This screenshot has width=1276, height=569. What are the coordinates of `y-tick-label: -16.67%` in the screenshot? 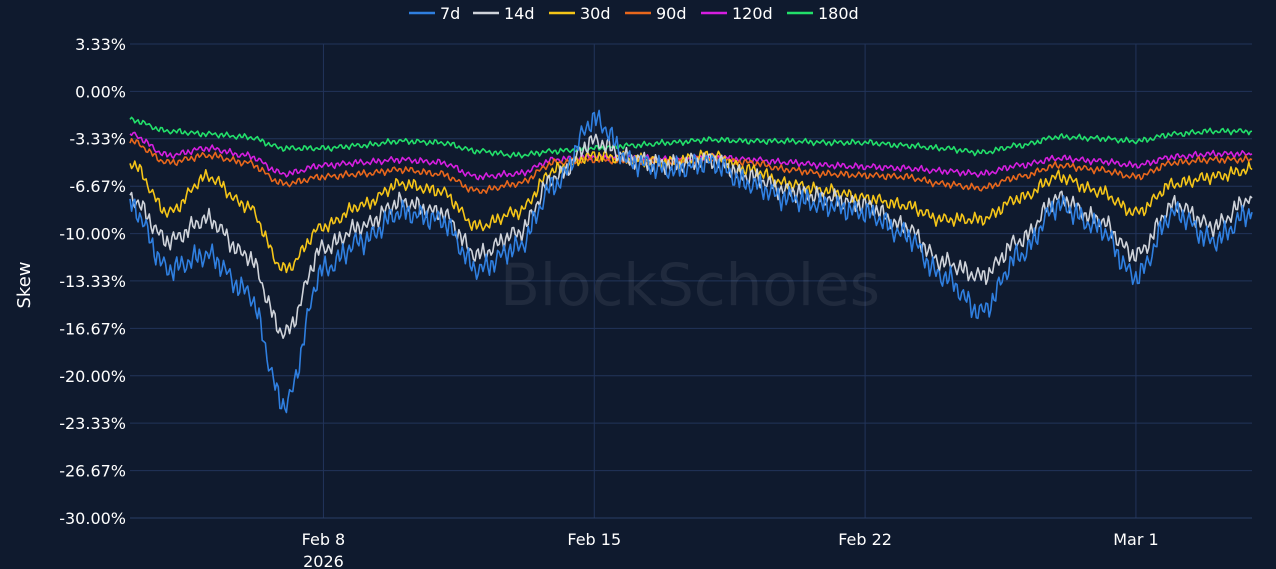 It's located at (92, 328).